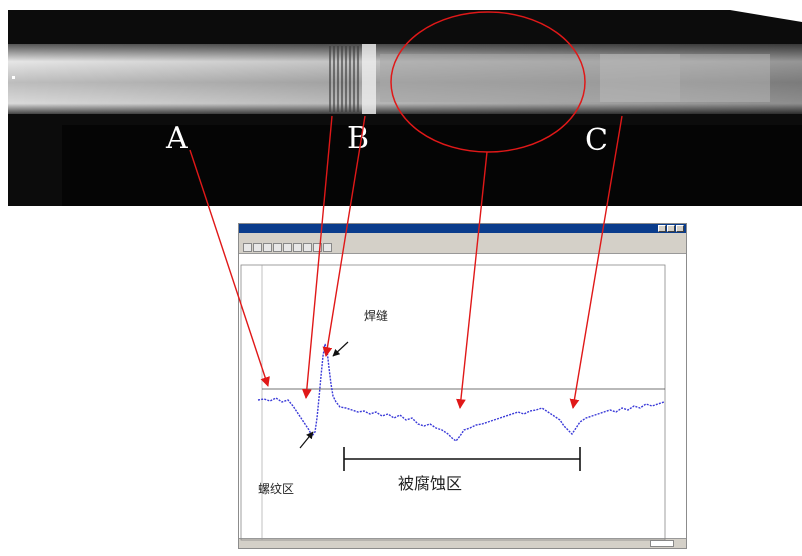 The height and width of the screenshot is (556, 802). What do you see at coordinates (488, 82) in the screenshot?
I see `corrosion-circle` at bounding box center [488, 82].